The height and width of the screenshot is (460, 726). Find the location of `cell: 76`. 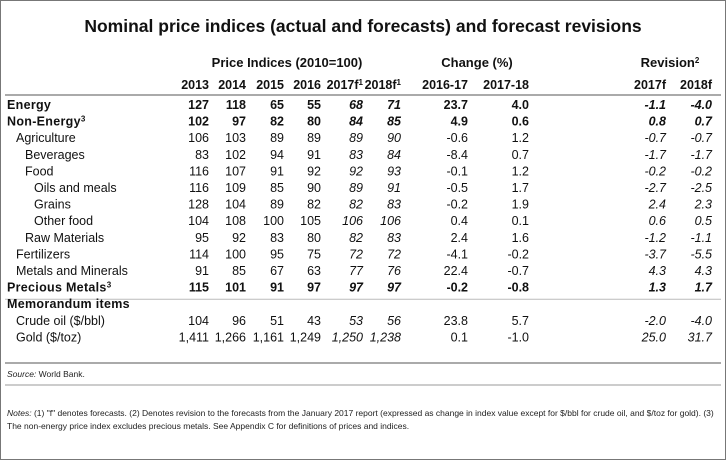

cell: 76 is located at coordinates (394, 271).